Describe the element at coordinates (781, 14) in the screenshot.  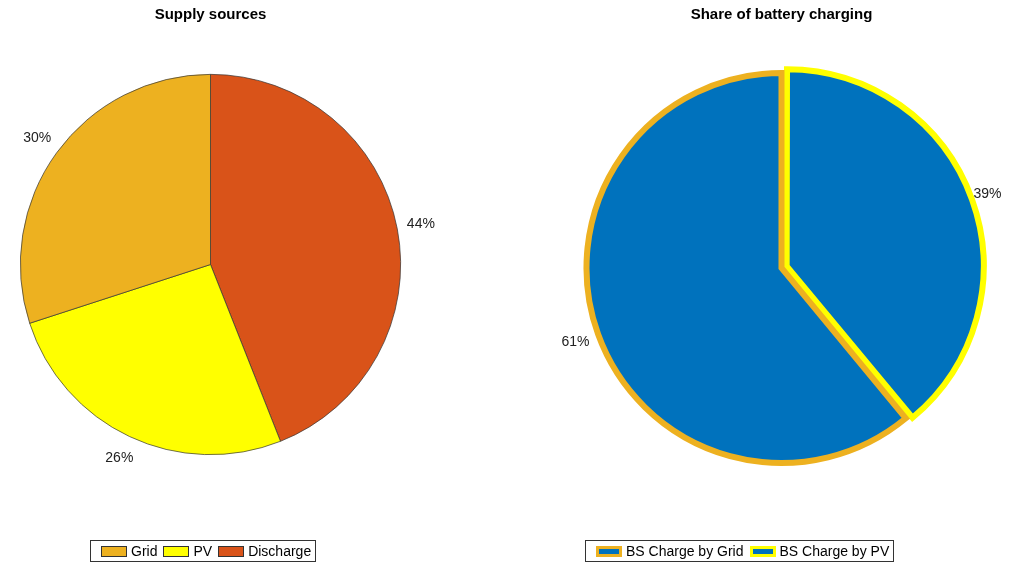
I see `chart-title: Share of battery charging` at that location.